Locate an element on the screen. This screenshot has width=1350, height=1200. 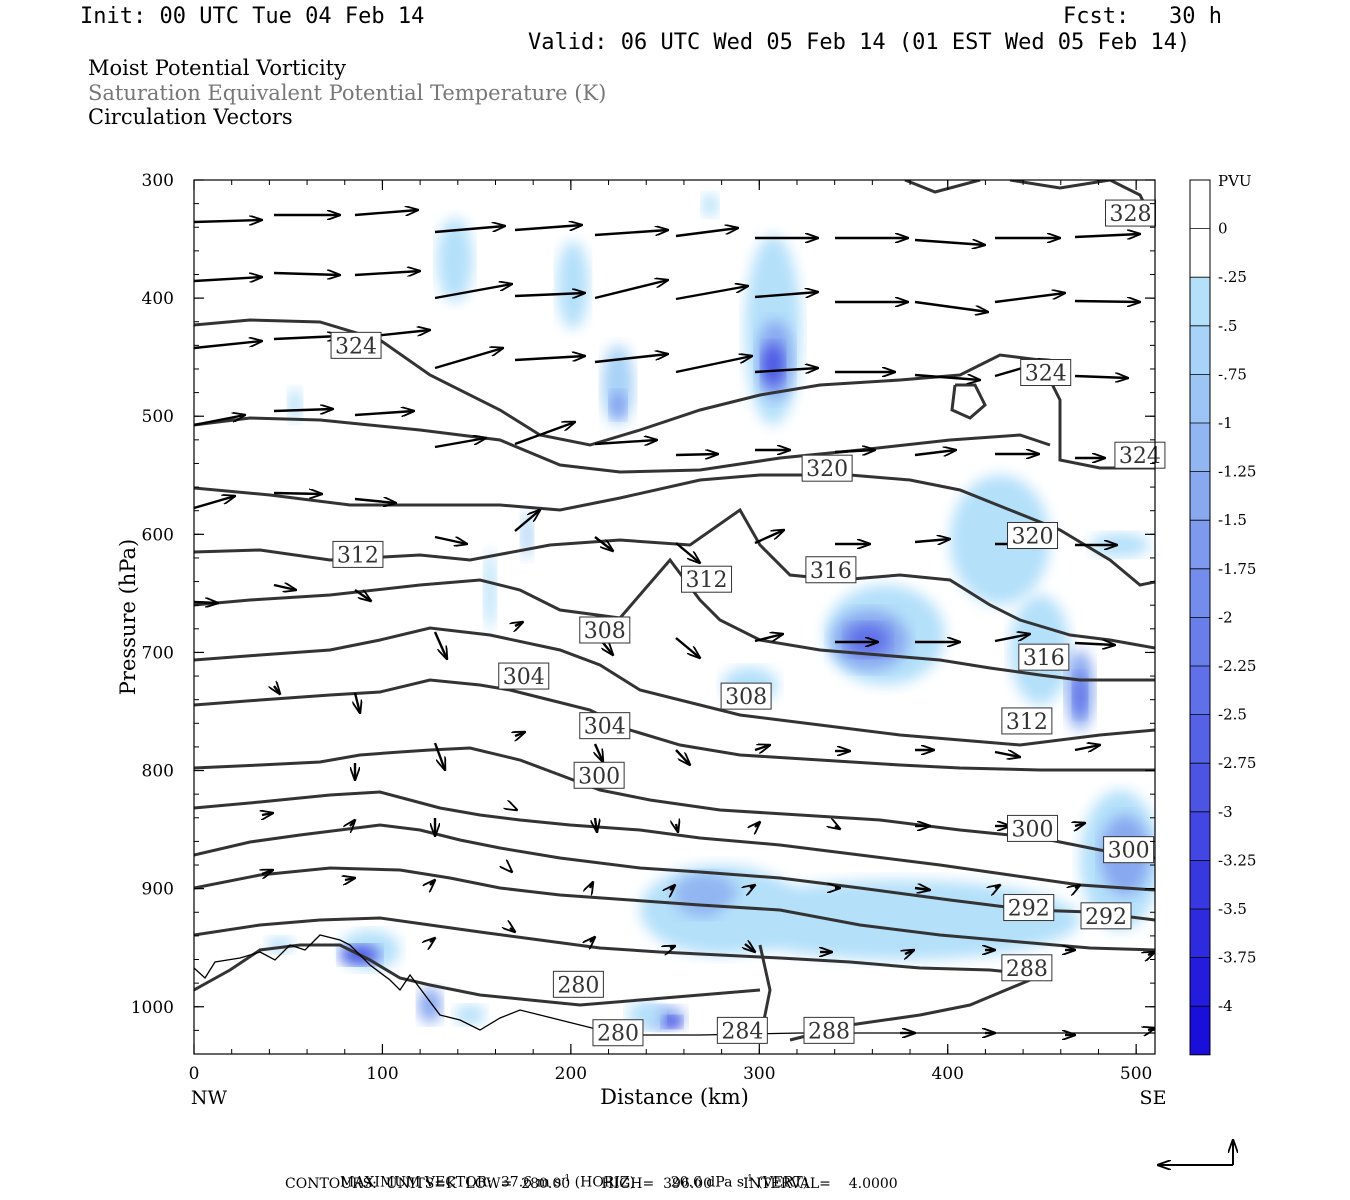
contour-label-13: 304 is located at coordinates (524, 677).